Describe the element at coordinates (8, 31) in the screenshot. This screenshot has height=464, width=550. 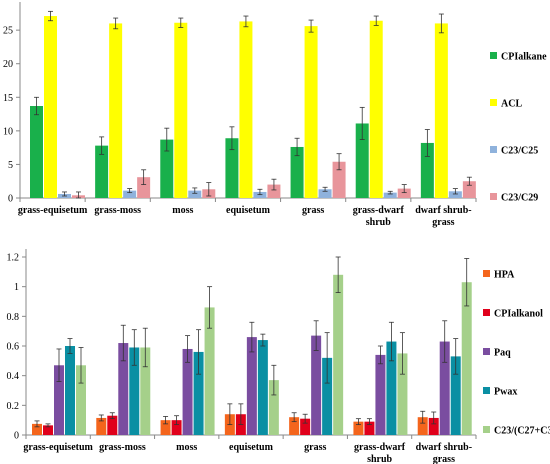
I see `y-tick-label: 25` at that location.